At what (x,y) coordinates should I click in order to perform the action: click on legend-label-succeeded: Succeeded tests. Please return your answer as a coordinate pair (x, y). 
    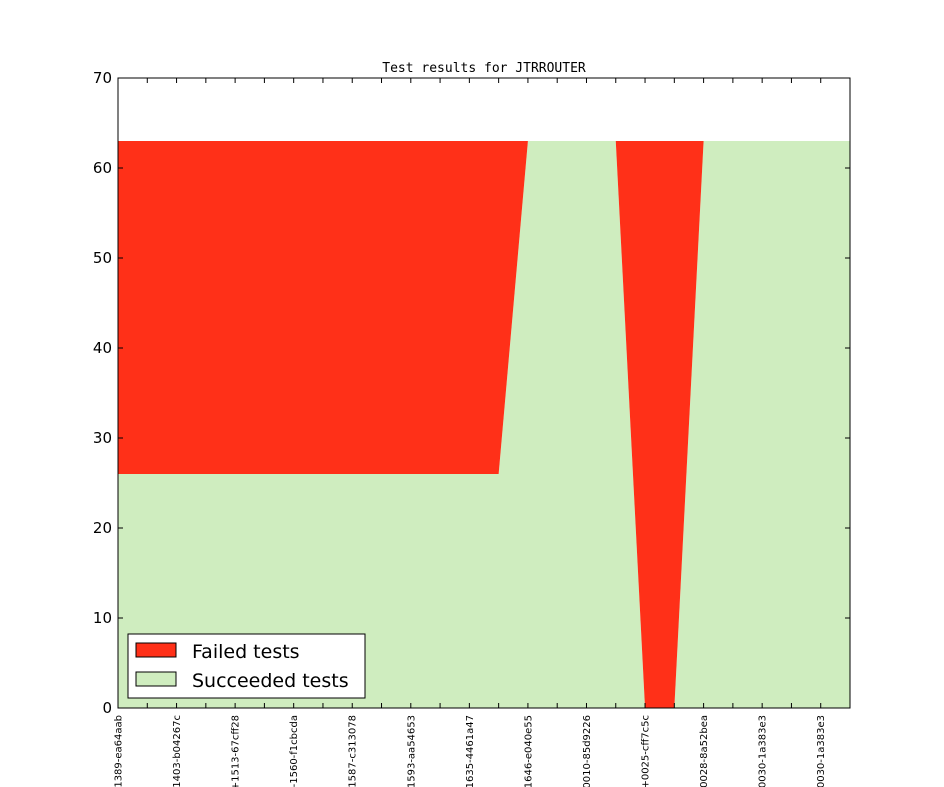
    Looking at the image, I should click on (270, 681).